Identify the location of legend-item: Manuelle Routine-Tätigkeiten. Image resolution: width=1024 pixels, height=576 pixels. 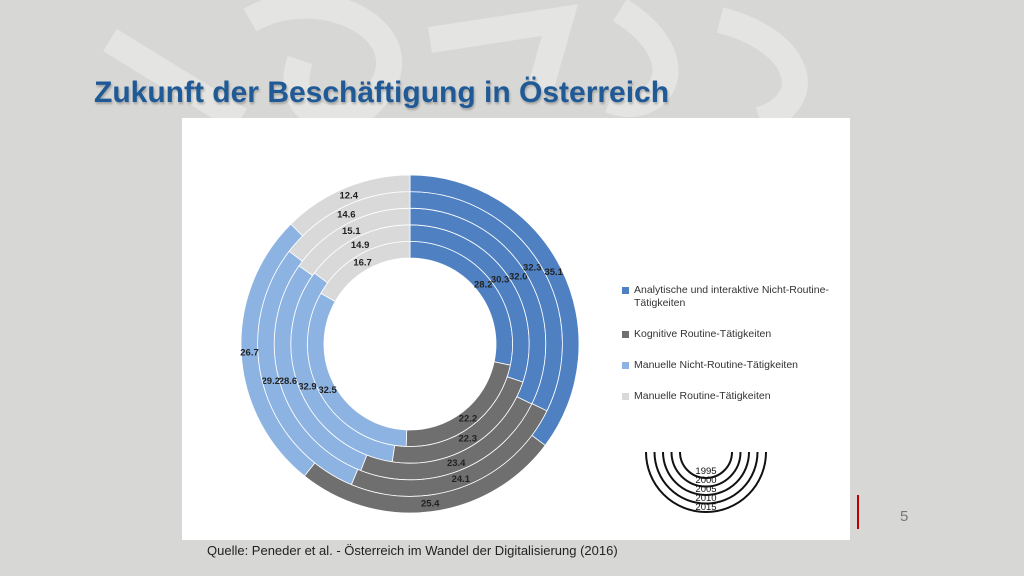
(732, 396).